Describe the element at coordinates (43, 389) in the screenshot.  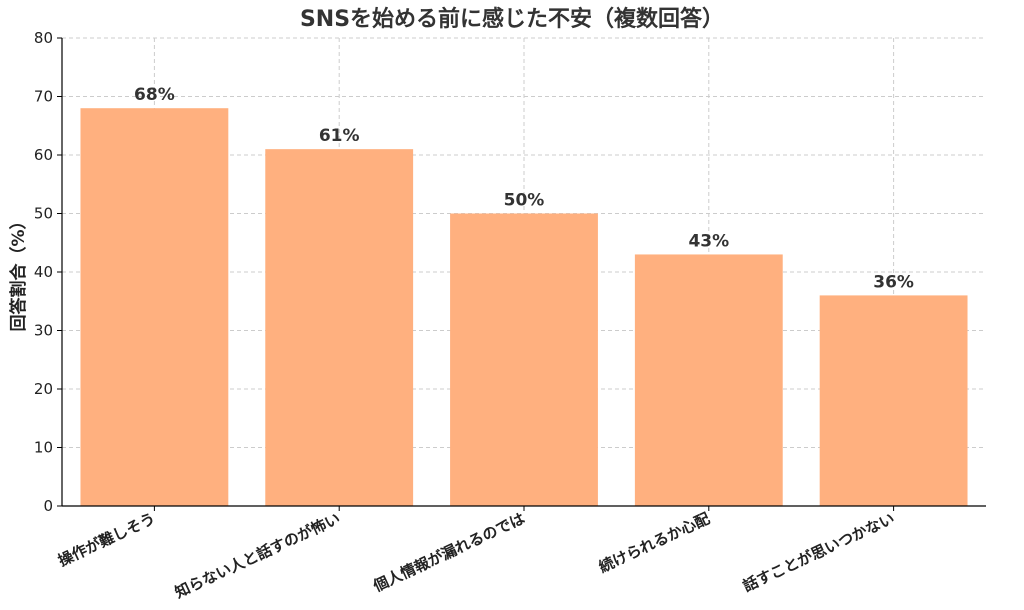
I see `y-tick-label: 20` at that location.